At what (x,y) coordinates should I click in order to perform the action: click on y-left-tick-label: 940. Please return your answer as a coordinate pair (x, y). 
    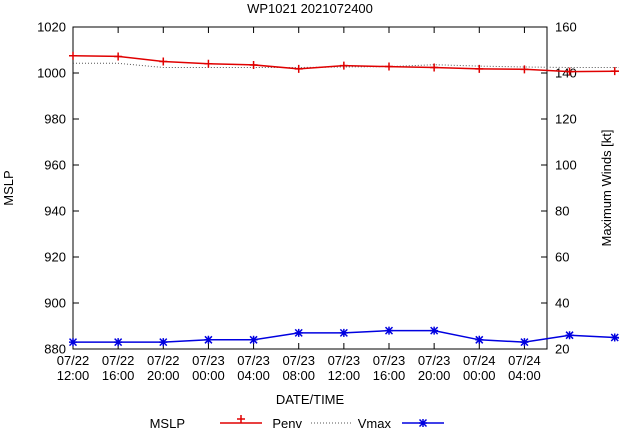
    Looking at the image, I should click on (55, 211).